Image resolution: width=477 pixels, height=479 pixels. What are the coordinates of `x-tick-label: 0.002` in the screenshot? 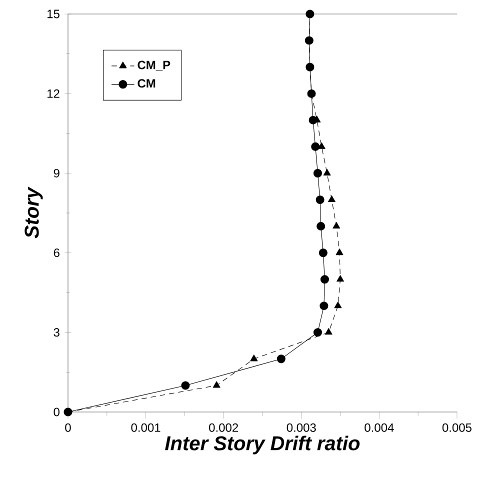 It's located at (223, 427).